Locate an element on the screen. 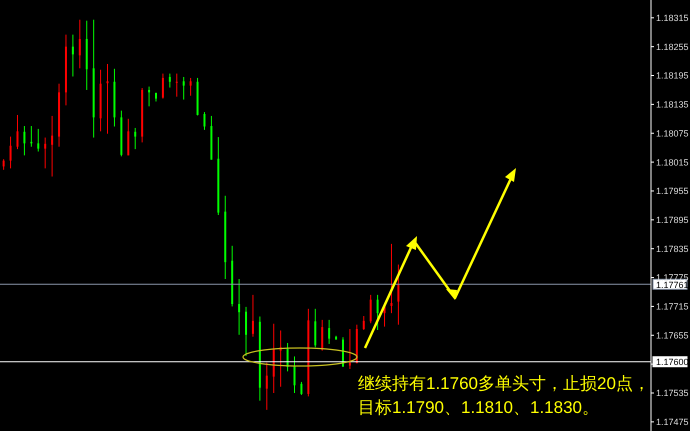  ref-line-label: 1.17600 is located at coordinates (672, 362).